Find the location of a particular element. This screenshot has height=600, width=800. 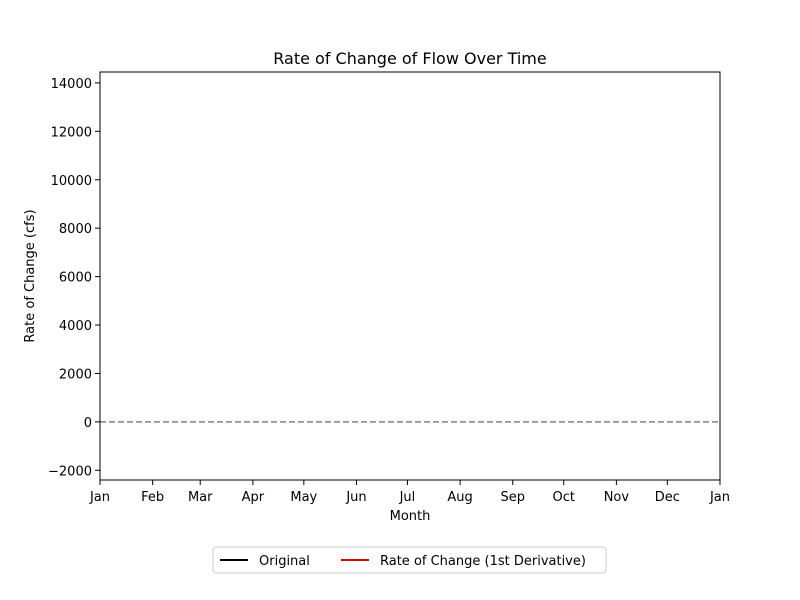

y-tick-label: 10000 is located at coordinates (71, 181).